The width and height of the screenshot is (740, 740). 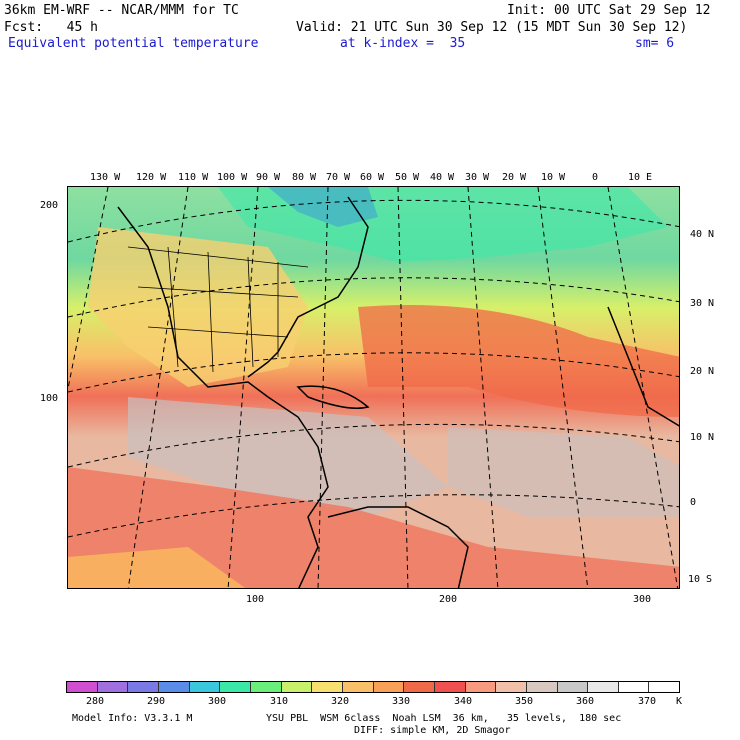 What do you see at coordinates (655, 43) in the screenshot?
I see `smoothing-info: sm= 6` at bounding box center [655, 43].